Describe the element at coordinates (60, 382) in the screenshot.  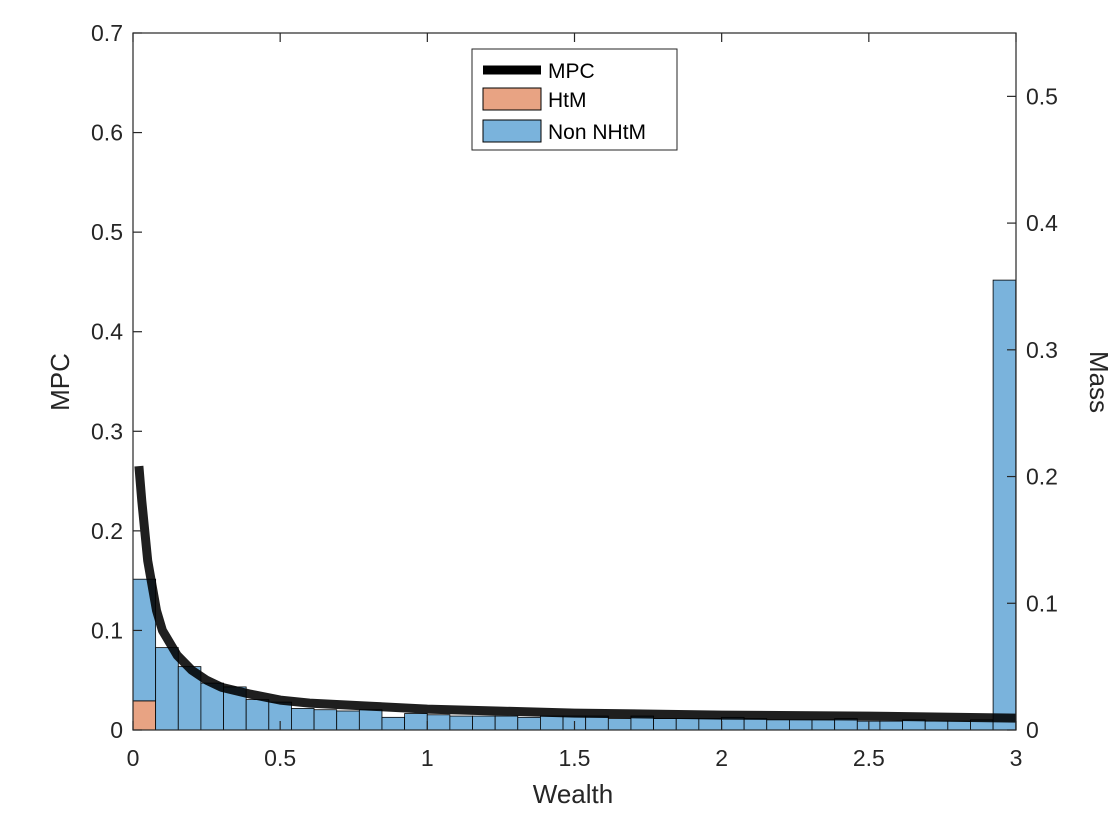
I see `y-axis-left-label: MPC` at that location.